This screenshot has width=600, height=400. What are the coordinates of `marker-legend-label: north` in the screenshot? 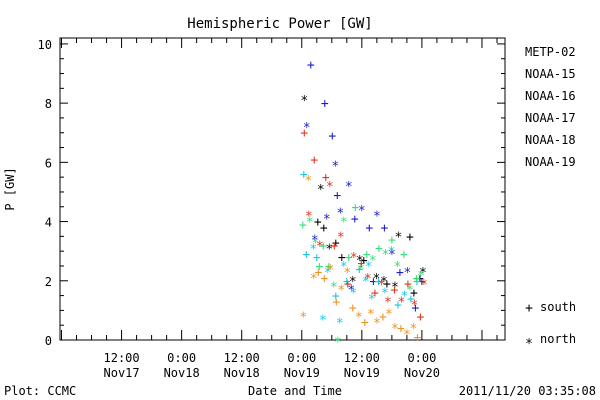 It's located at (558, 339).